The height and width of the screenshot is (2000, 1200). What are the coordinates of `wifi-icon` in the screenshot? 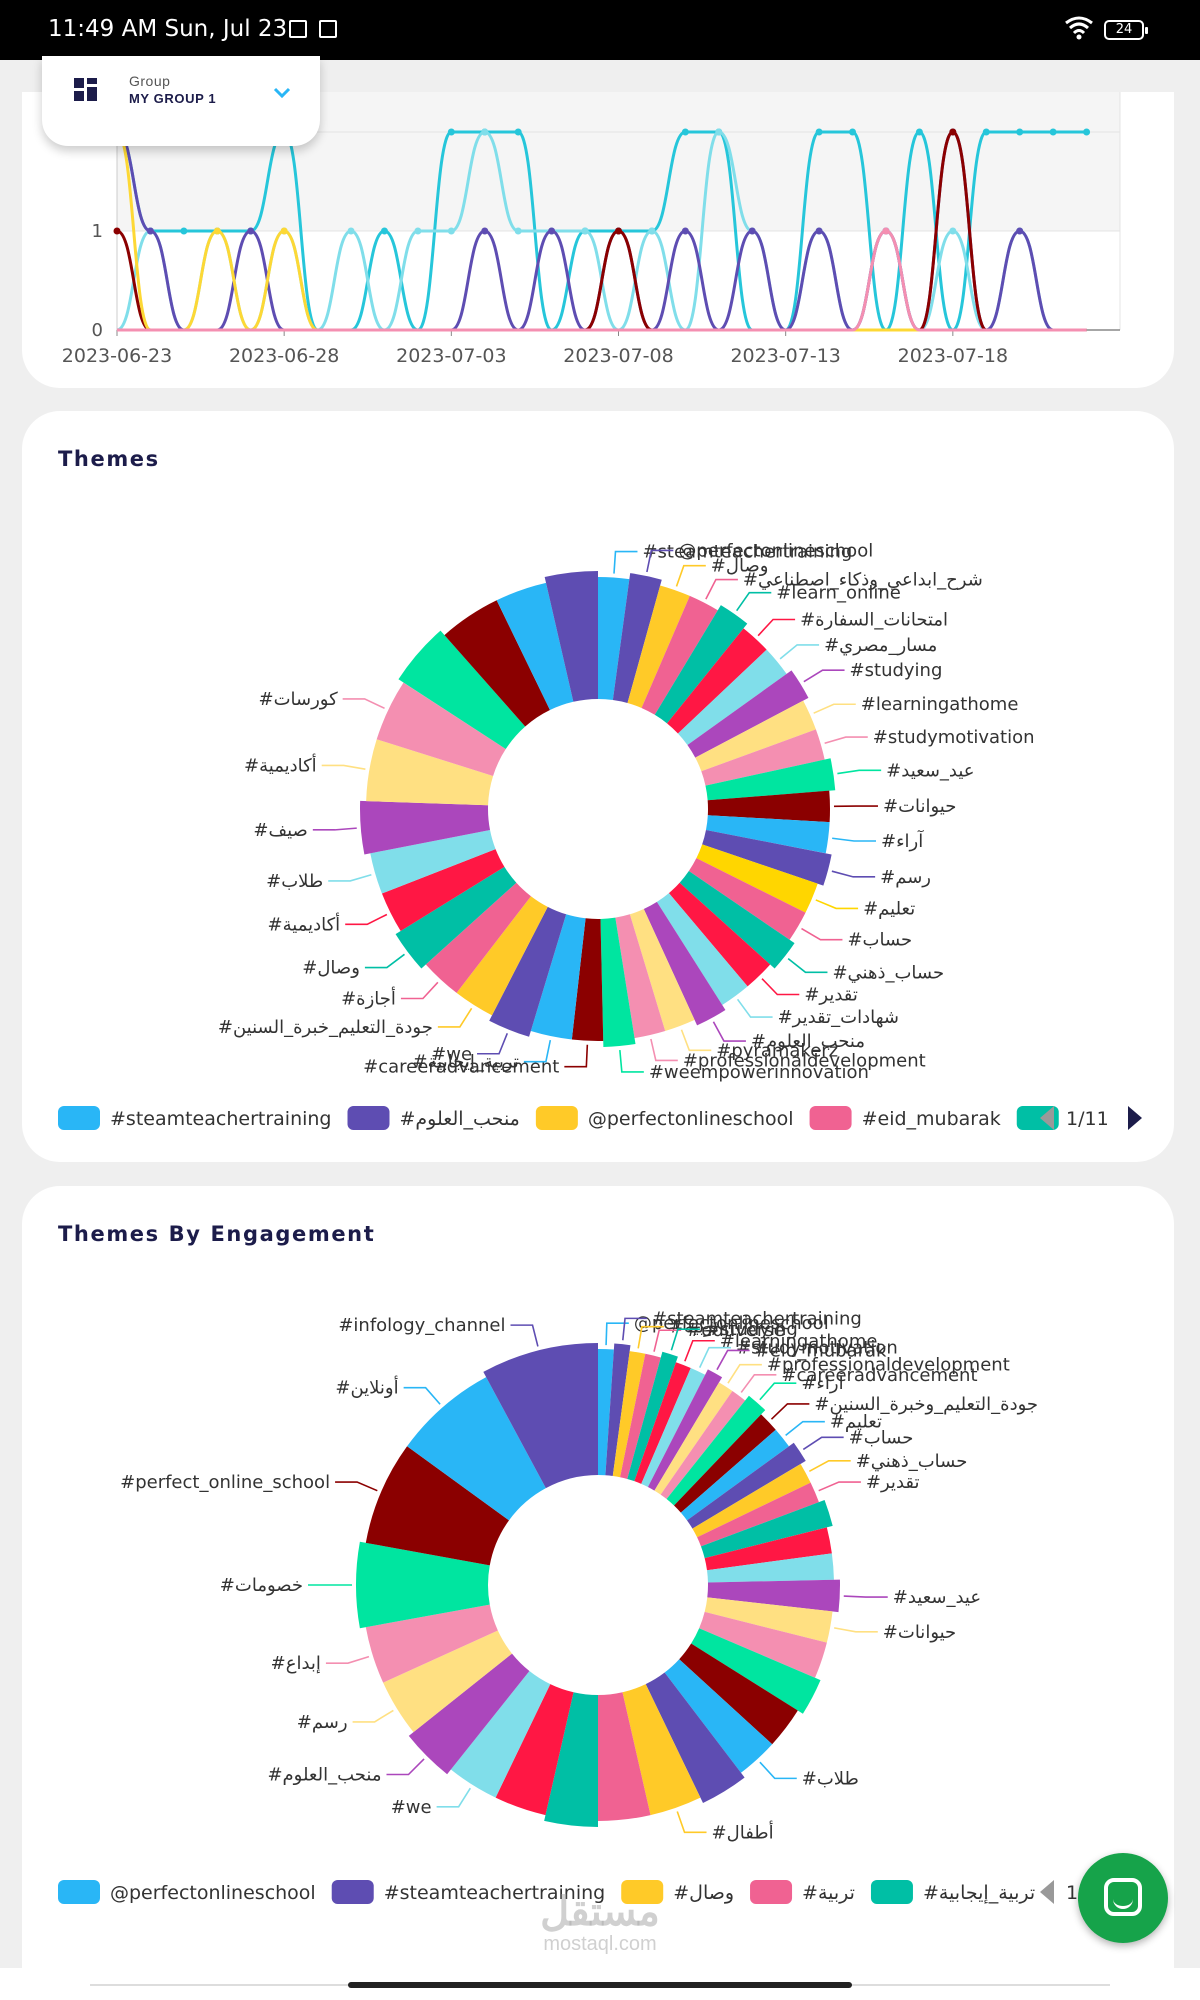 It's located at (1079, 28).